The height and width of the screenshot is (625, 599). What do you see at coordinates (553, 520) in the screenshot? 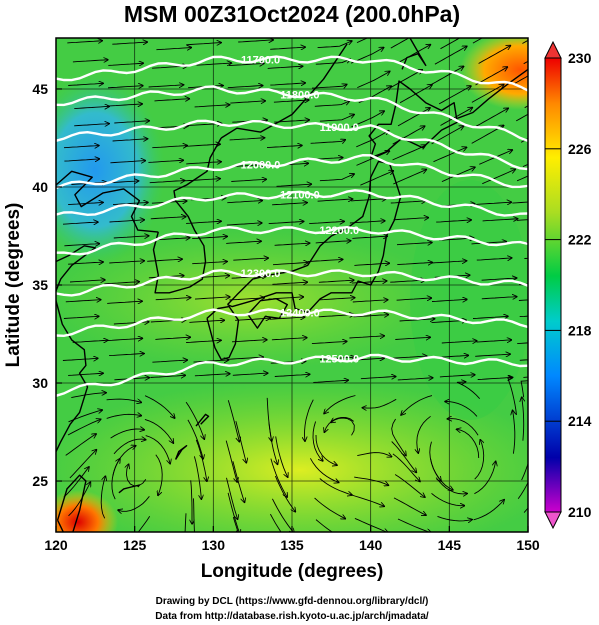
I see `colorbar-bottom-arrow` at bounding box center [553, 520].